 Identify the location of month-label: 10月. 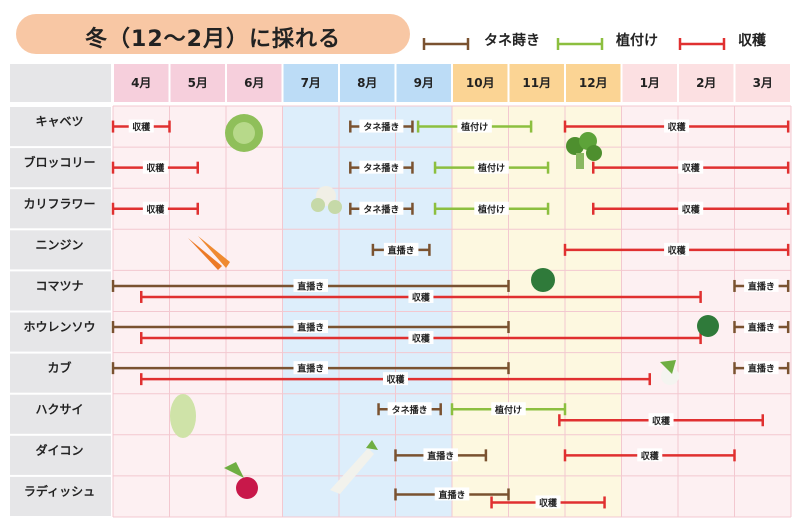
(480, 83).